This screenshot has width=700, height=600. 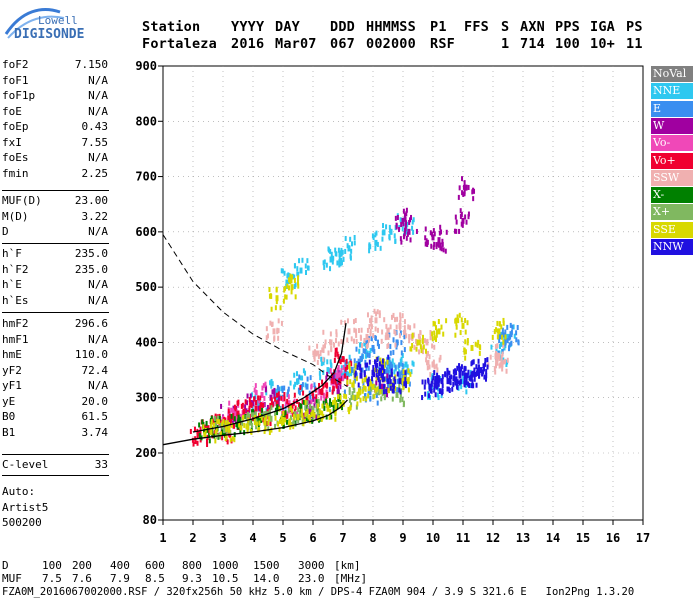 What do you see at coordinates (311, 578) in the screenshot?
I see `footer-muf-7: 23.0` at bounding box center [311, 578].